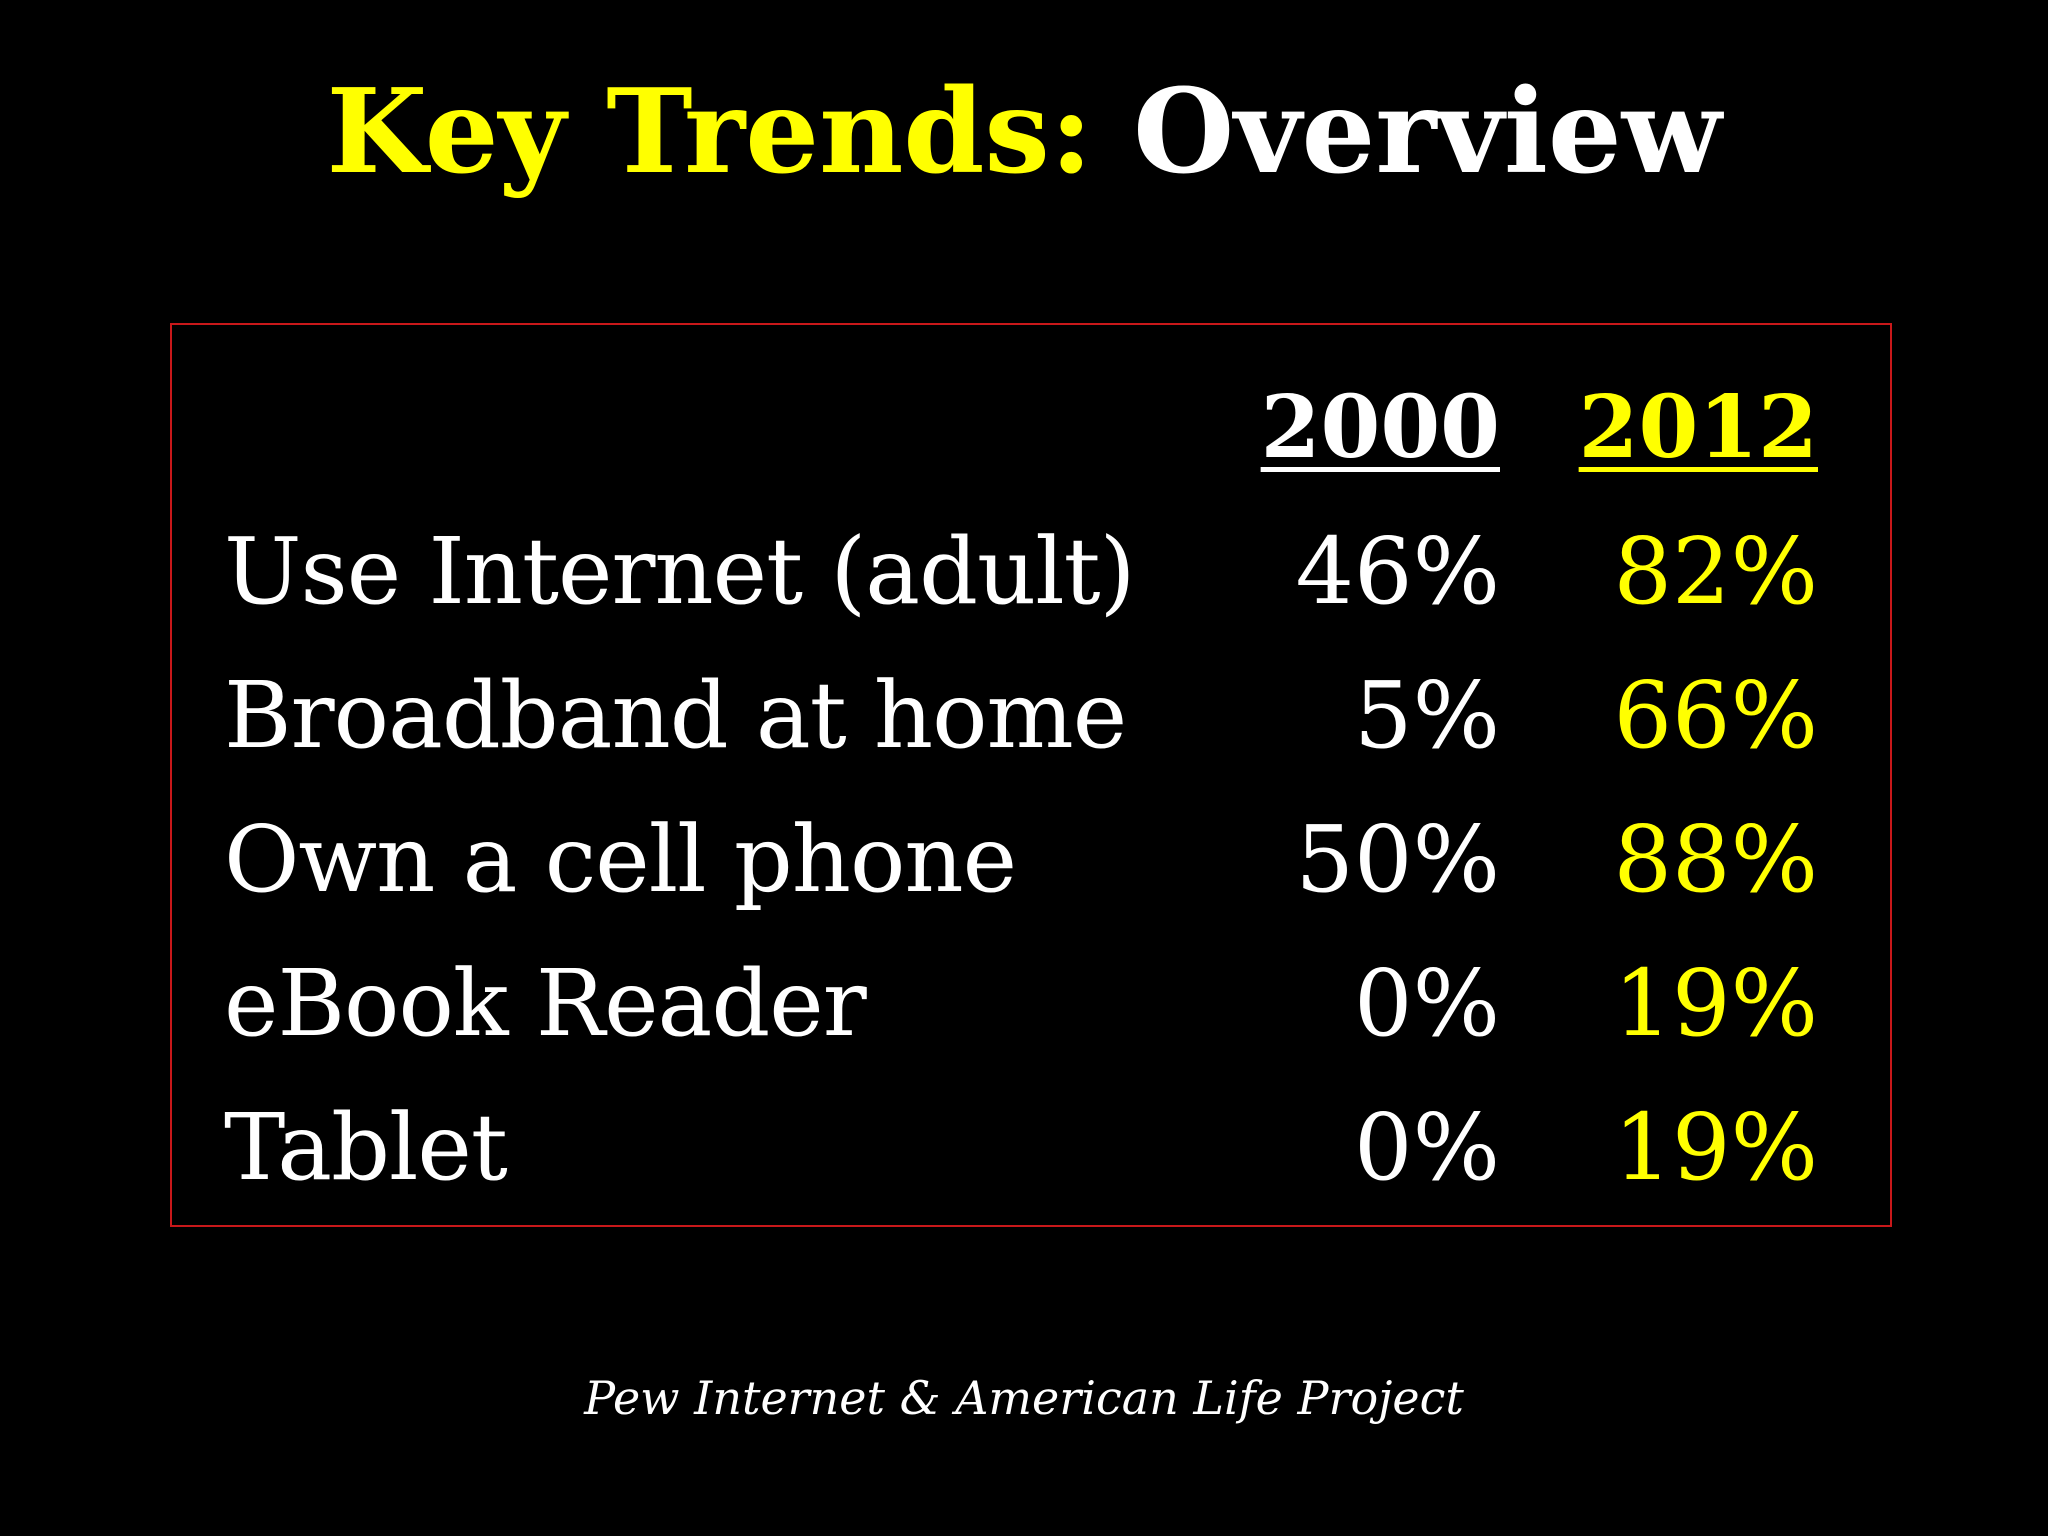 The image size is (2048, 1536). Describe the element at coordinates (1024, 1398) in the screenshot. I see `source-credit: Pew Internet & American Life Project` at that location.